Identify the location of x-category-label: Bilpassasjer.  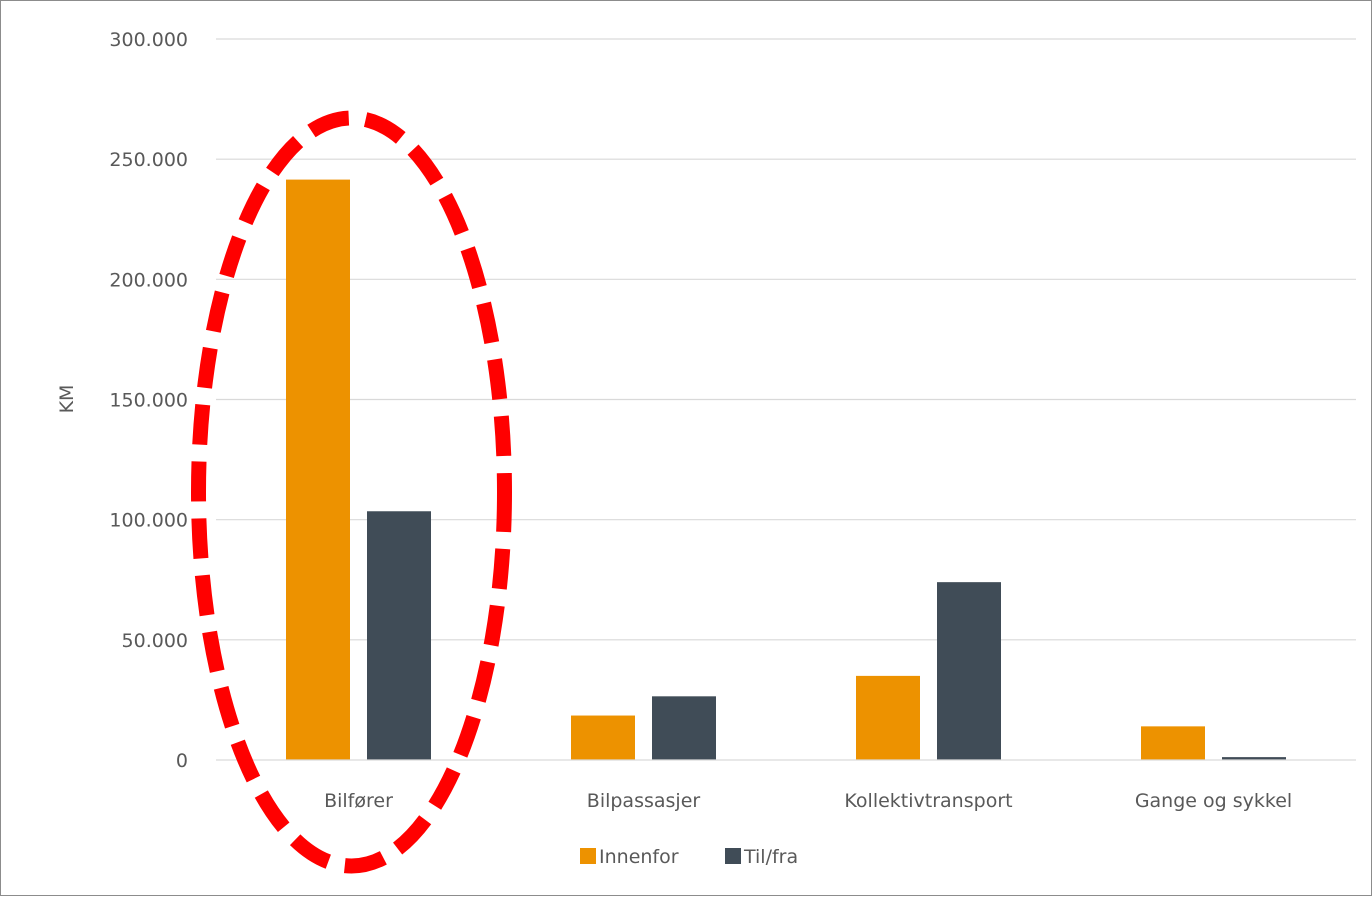
(644, 801).